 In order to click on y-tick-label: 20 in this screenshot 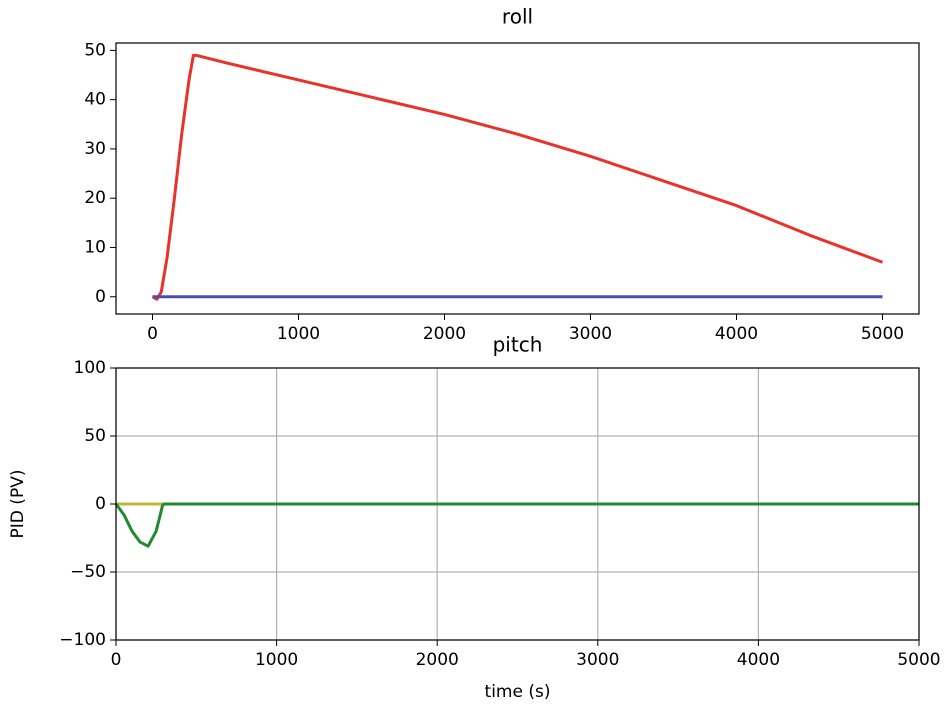, I will do `click(95, 198)`.